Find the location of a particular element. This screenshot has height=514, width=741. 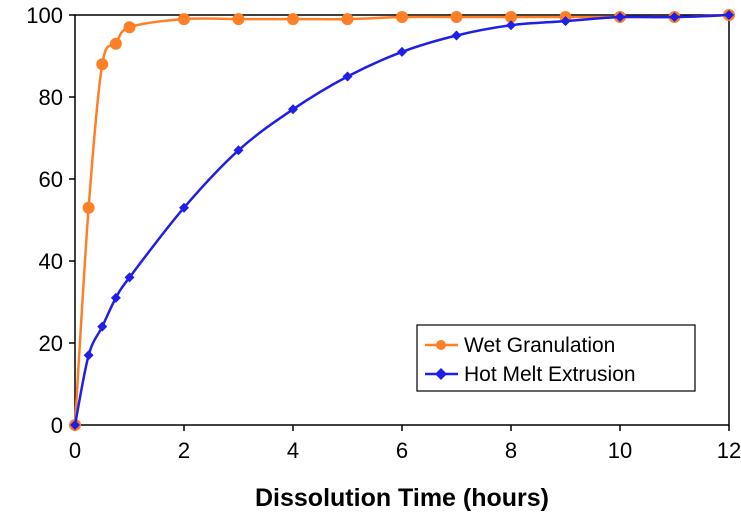

x-axis-ticks: 0 2 4 6 8 10 12 is located at coordinates (405, 444).